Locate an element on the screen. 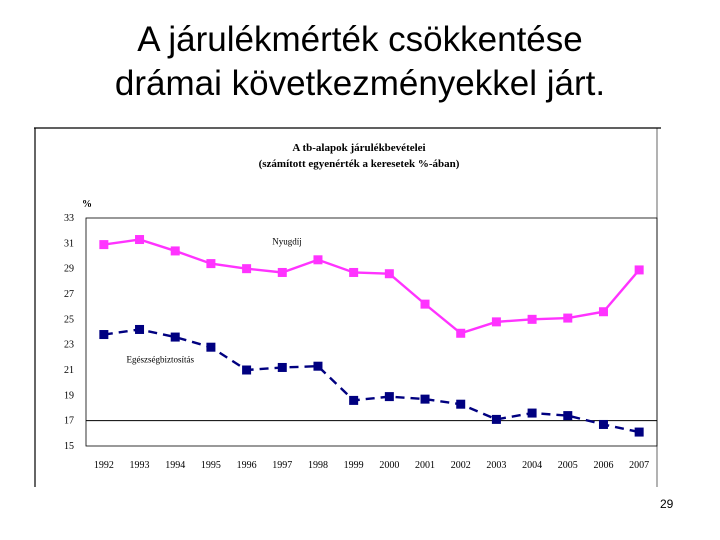  x-tick-label: 1993 is located at coordinates (140, 465).